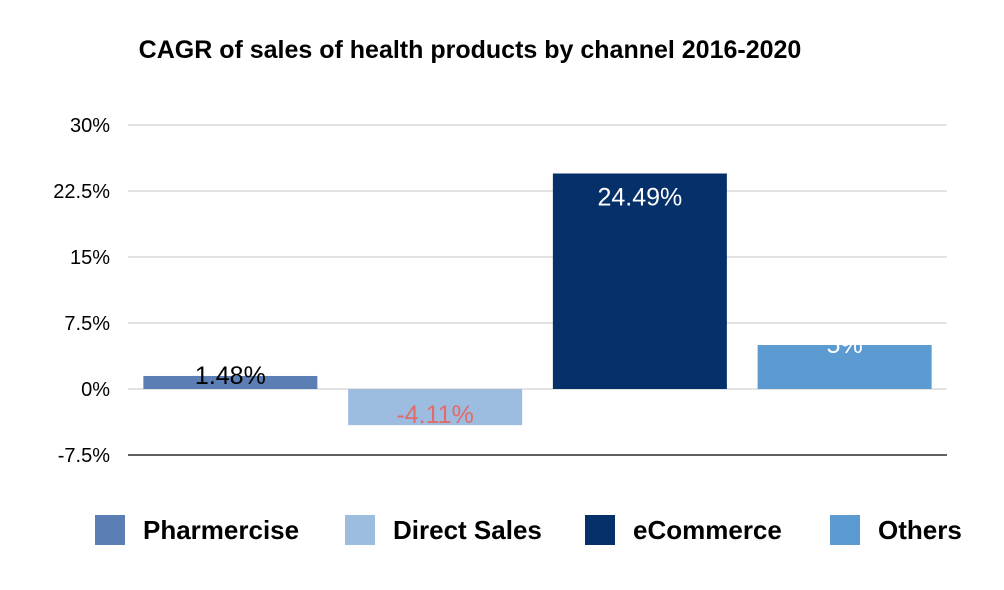 Image resolution: width=1004 pixels, height=590 pixels. Describe the element at coordinates (639, 281) in the screenshot. I see `bar-ecommerce` at that location.